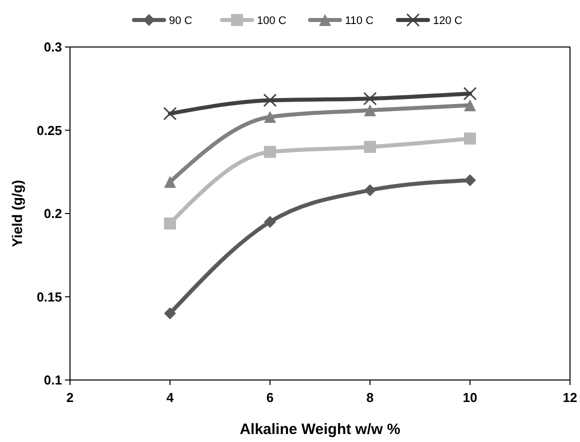  What do you see at coordinates (447, 20) in the screenshot?
I see `legend-label: 120 C` at bounding box center [447, 20].